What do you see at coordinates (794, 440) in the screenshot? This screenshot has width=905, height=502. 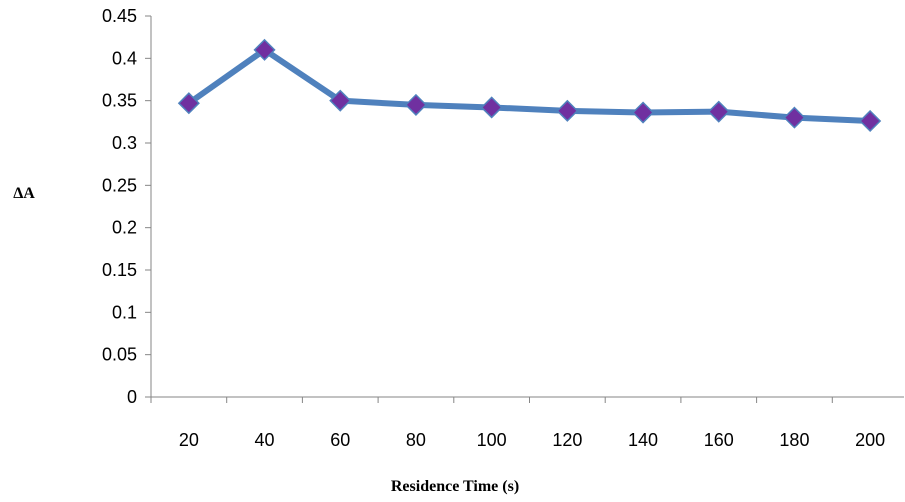 I see `x-tick-label: 180` at bounding box center [794, 440].